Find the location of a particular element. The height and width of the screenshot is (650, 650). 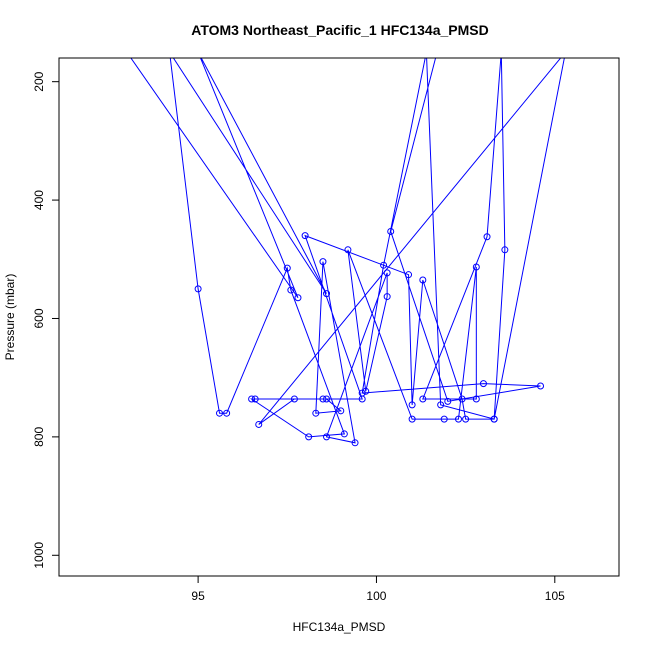

x-axis-label: HFC134a_PMSD is located at coordinates (339, 627).